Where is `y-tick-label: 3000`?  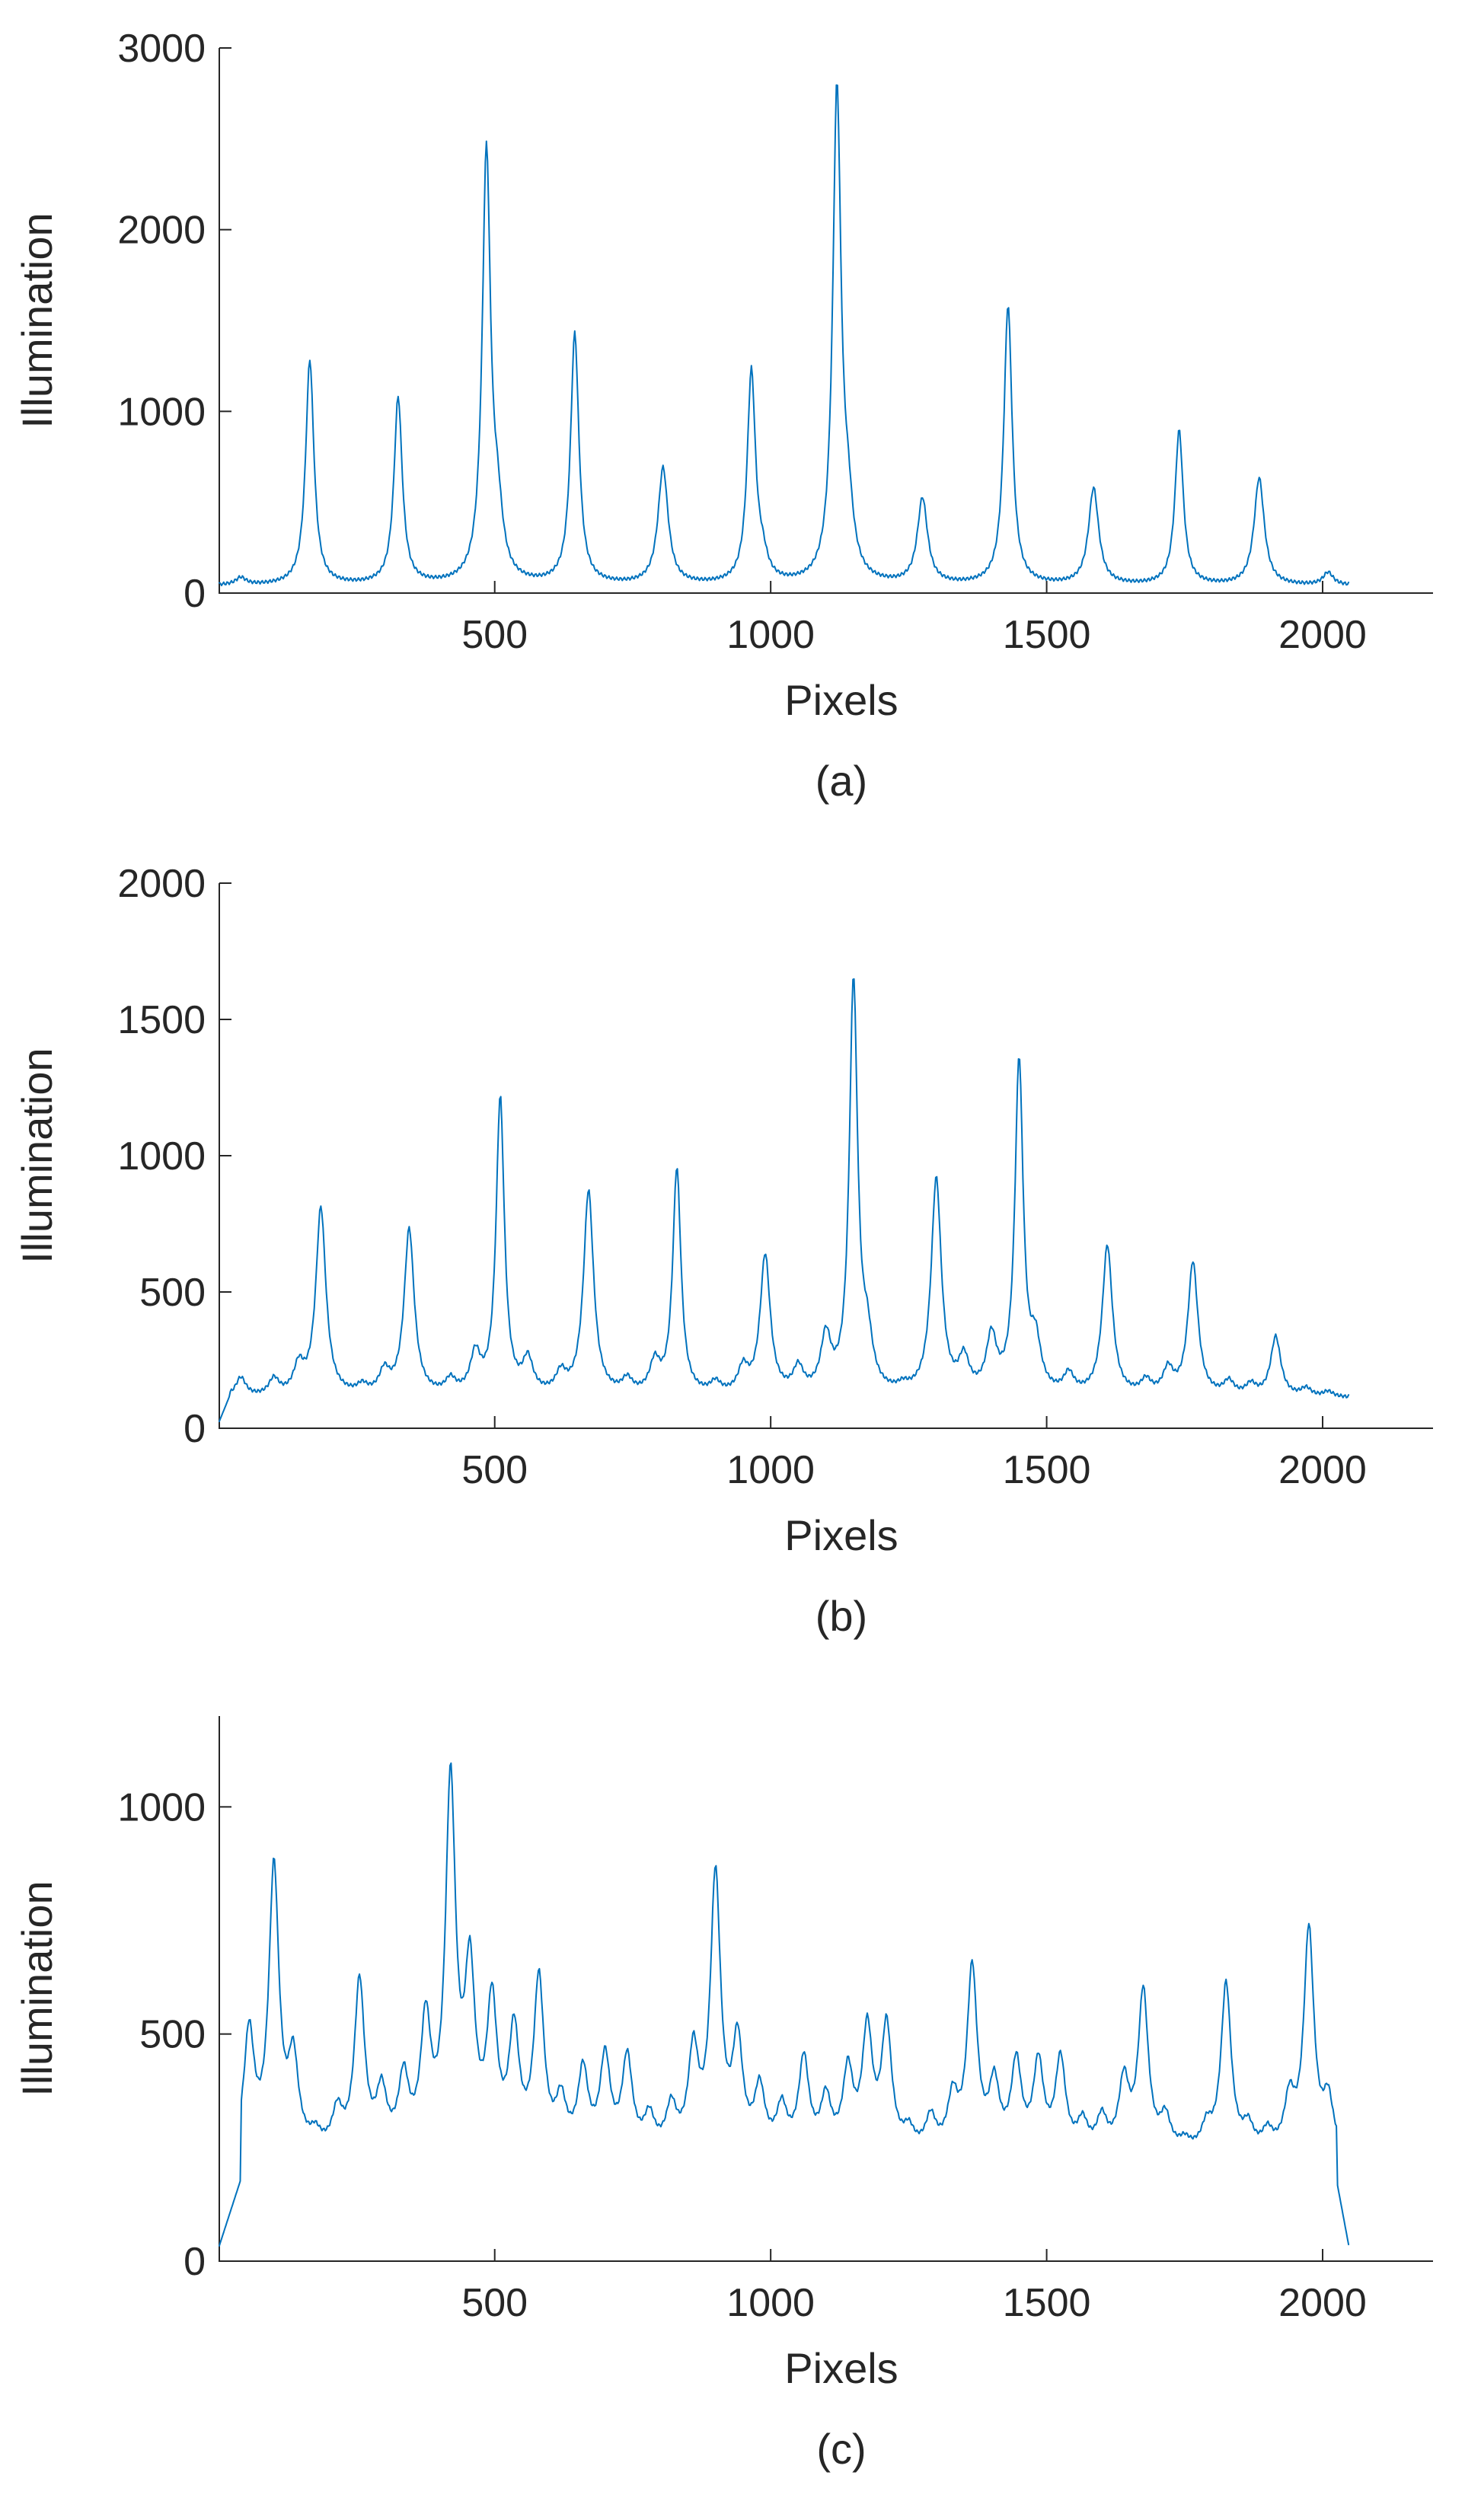
y-tick-label: 3000 is located at coordinates (161, 49).